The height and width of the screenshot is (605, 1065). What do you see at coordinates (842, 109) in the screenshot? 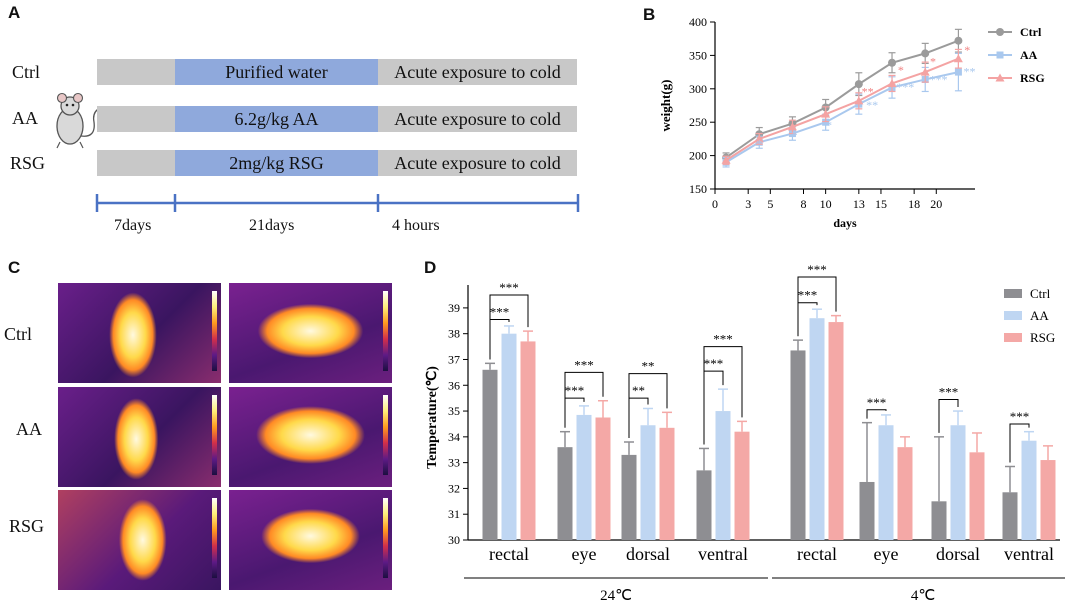
I see `series-line-rsg` at bounding box center [842, 109].